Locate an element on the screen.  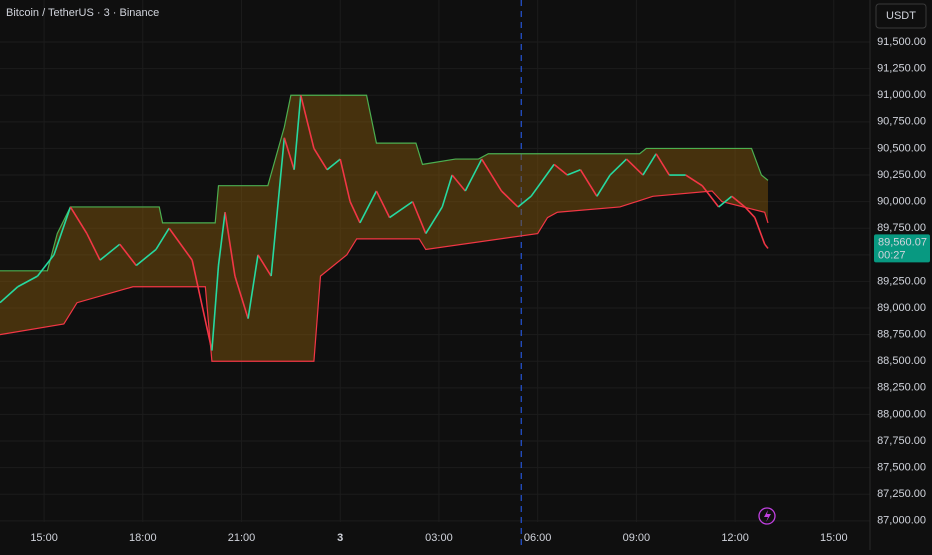
x-tick-label: 09:00 is located at coordinates (637, 538).